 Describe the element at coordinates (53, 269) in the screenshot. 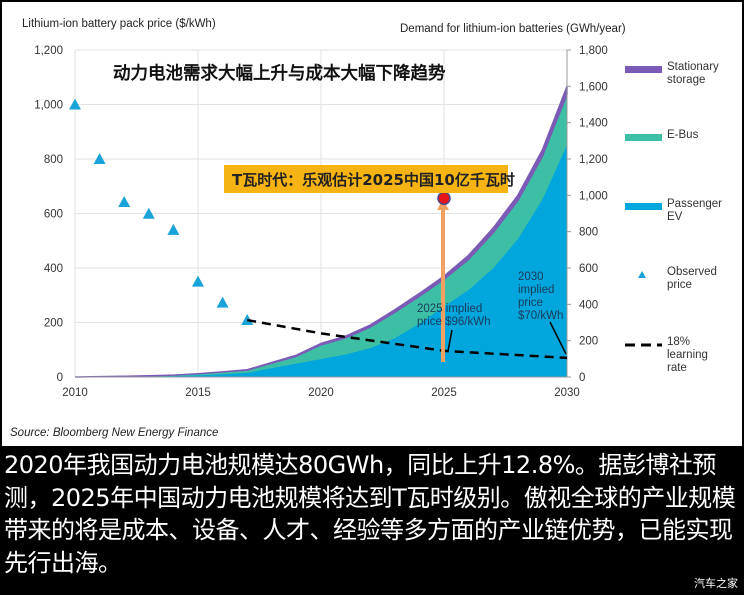

I see `left-tick-label: 400` at that location.